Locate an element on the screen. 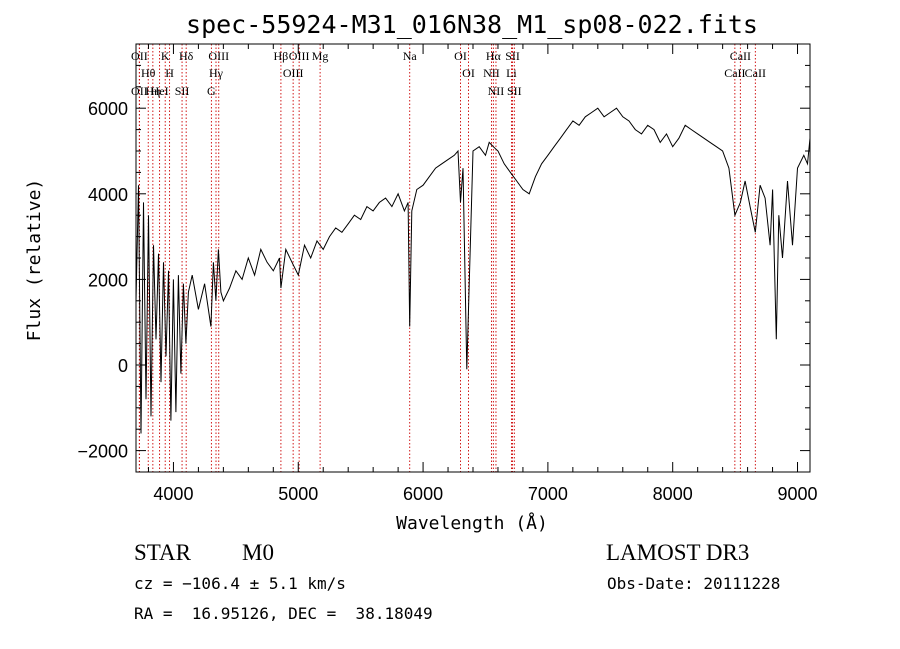  spectral-line-label: Mg is located at coordinates (320, 56).